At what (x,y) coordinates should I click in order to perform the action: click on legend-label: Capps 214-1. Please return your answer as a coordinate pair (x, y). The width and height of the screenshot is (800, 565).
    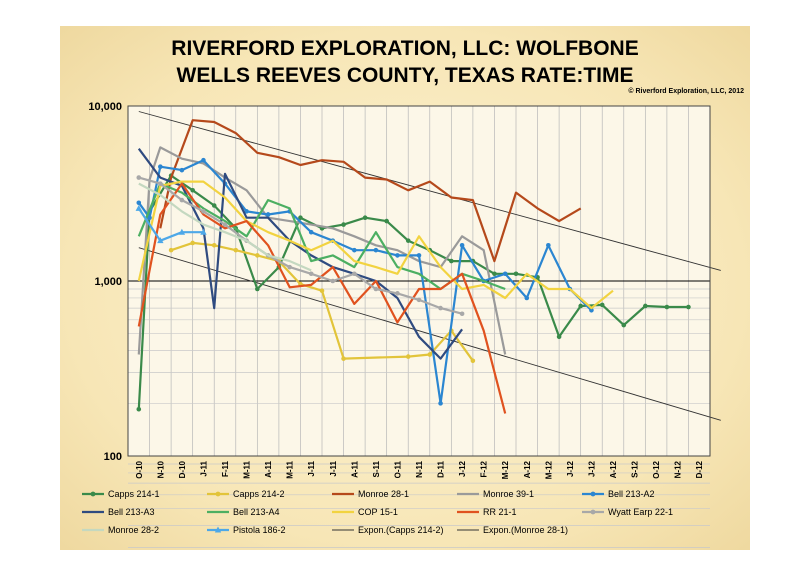
    Looking at the image, I should click on (134, 494).